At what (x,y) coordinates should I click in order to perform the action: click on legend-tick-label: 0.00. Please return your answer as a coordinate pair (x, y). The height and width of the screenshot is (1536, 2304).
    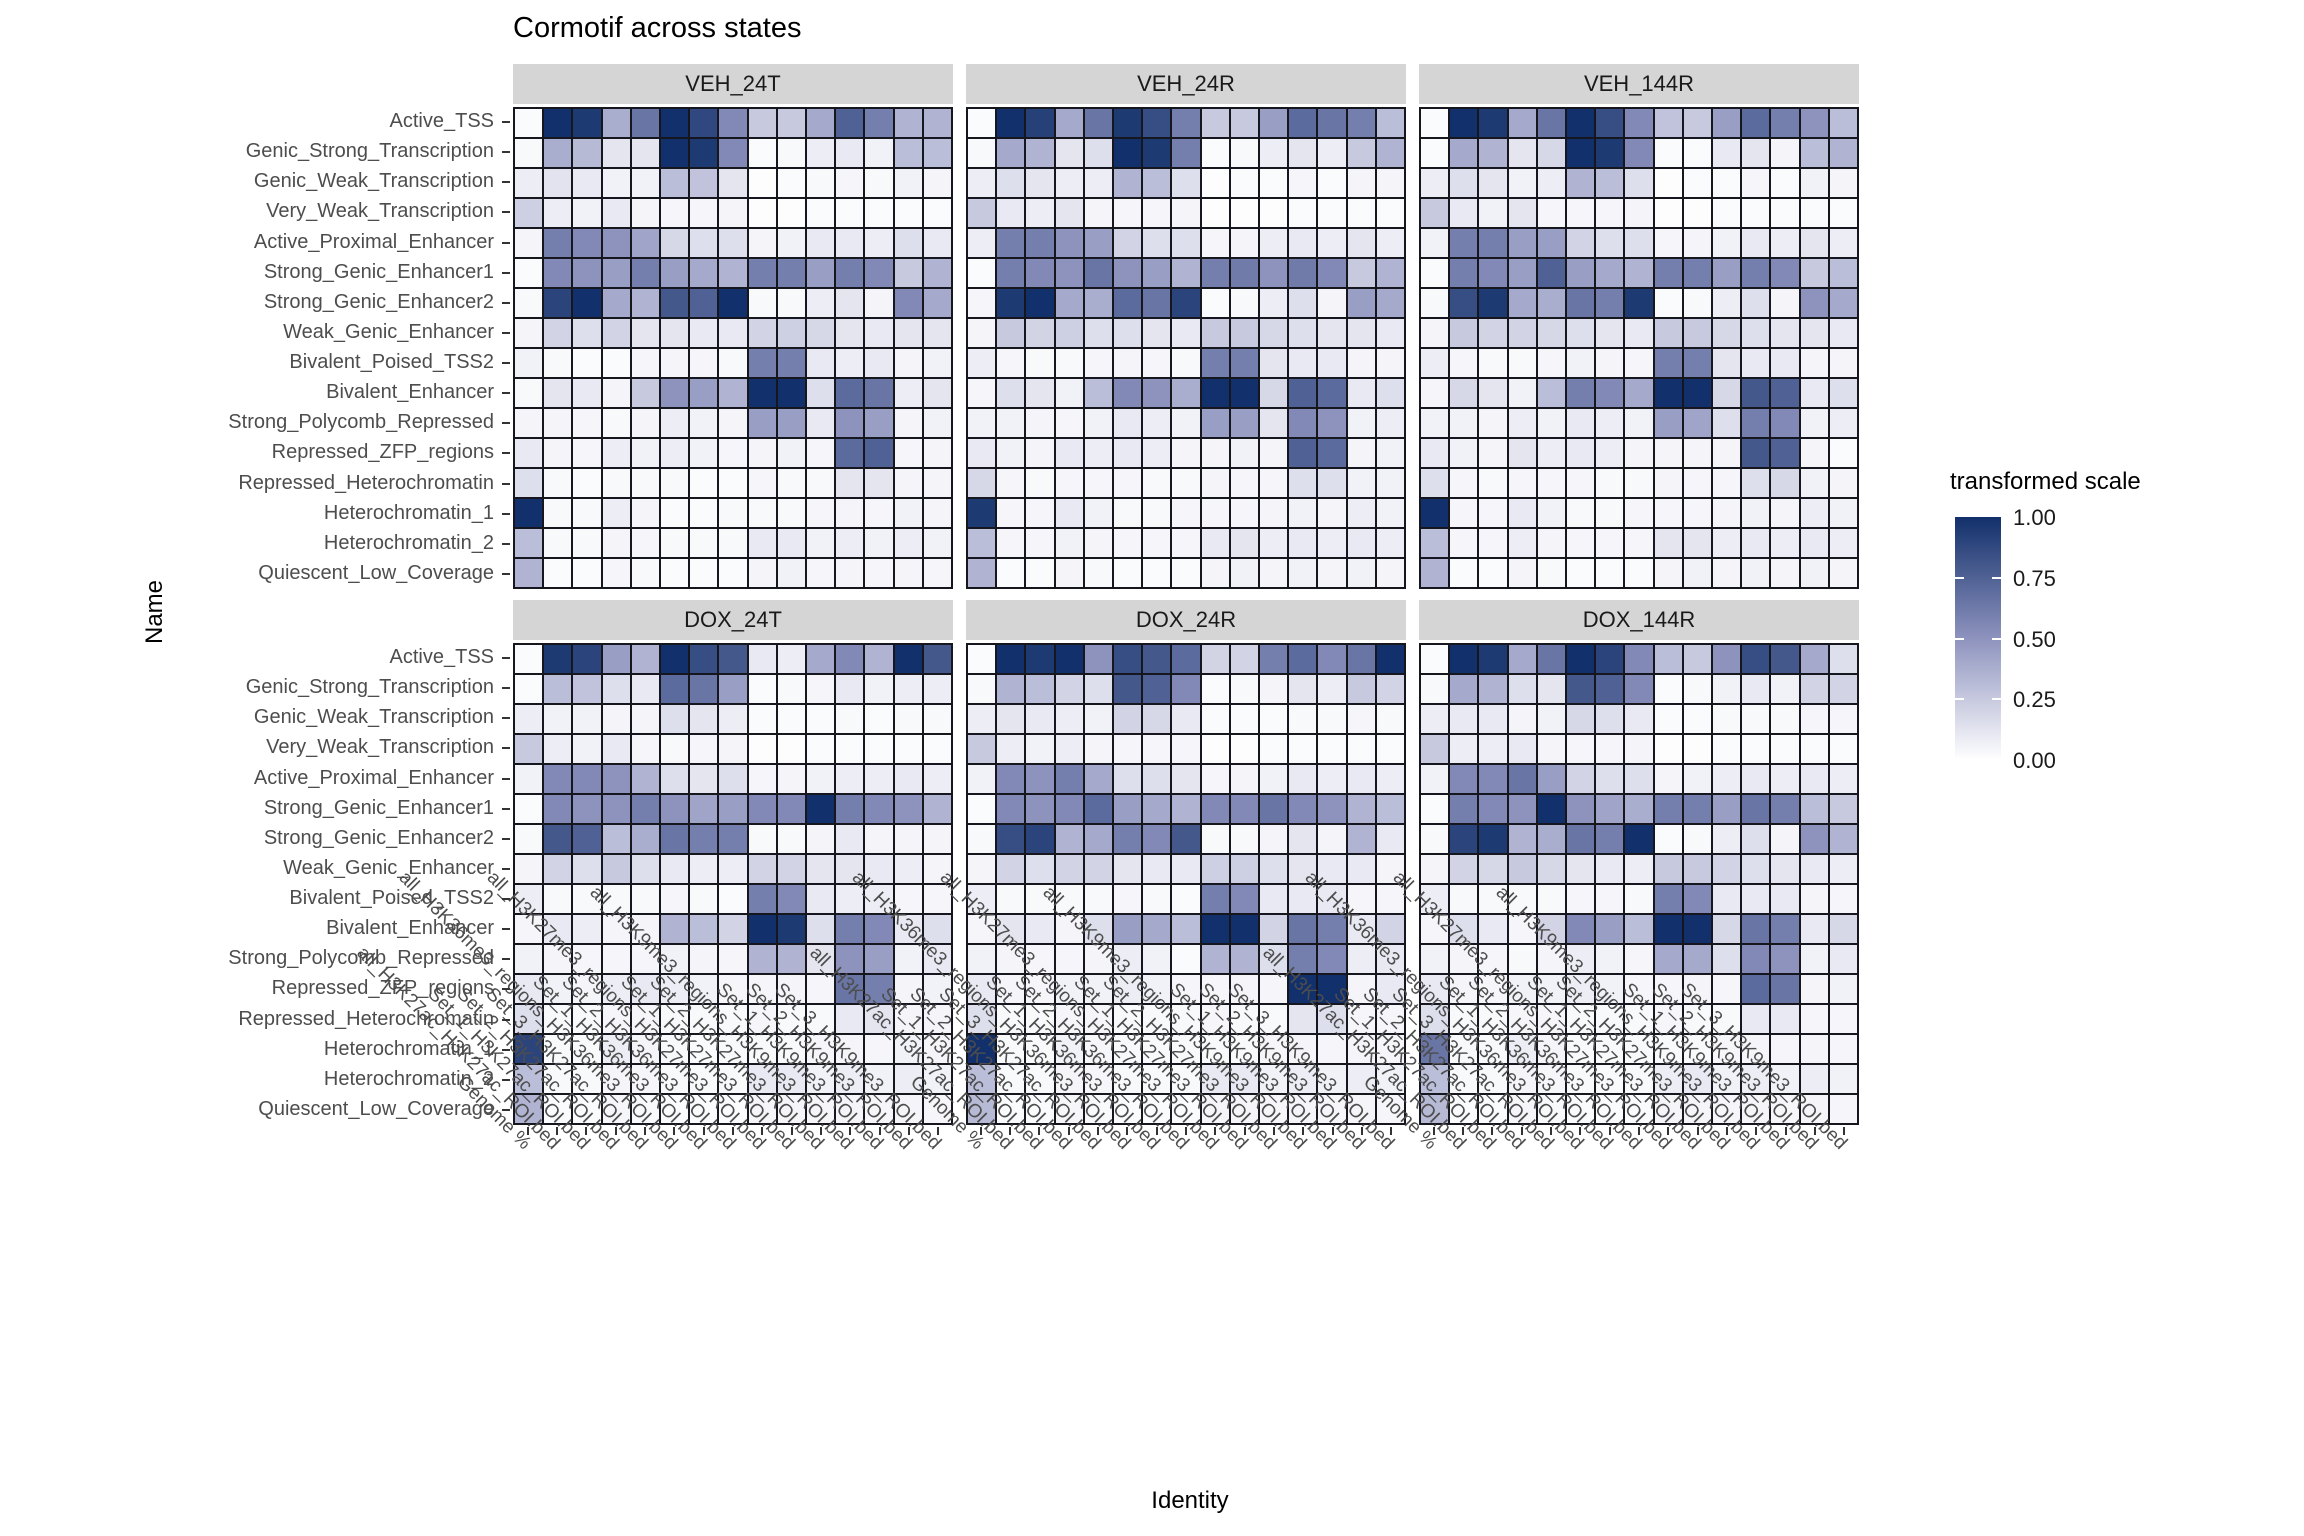
    Looking at the image, I should click on (2034, 760).